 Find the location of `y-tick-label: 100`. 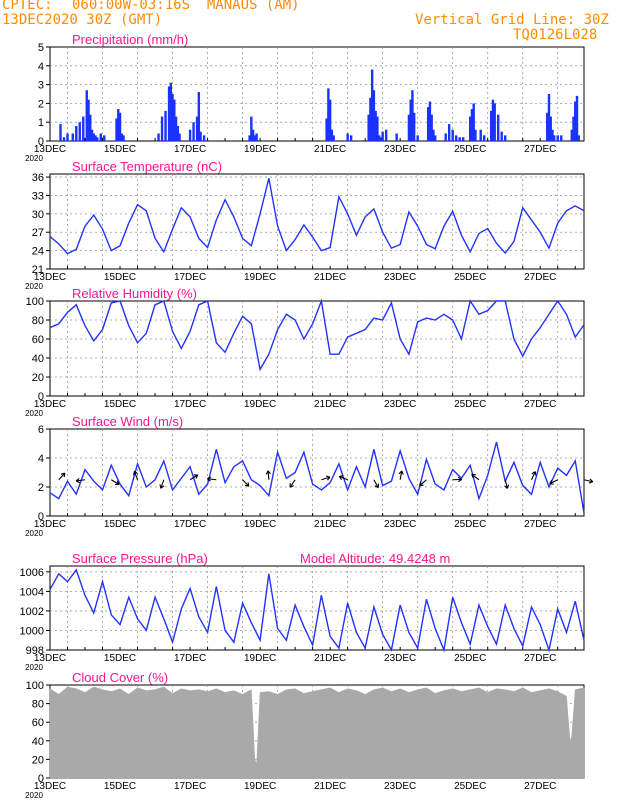

y-tick-label: 100 is located at coordinates (35, 302).